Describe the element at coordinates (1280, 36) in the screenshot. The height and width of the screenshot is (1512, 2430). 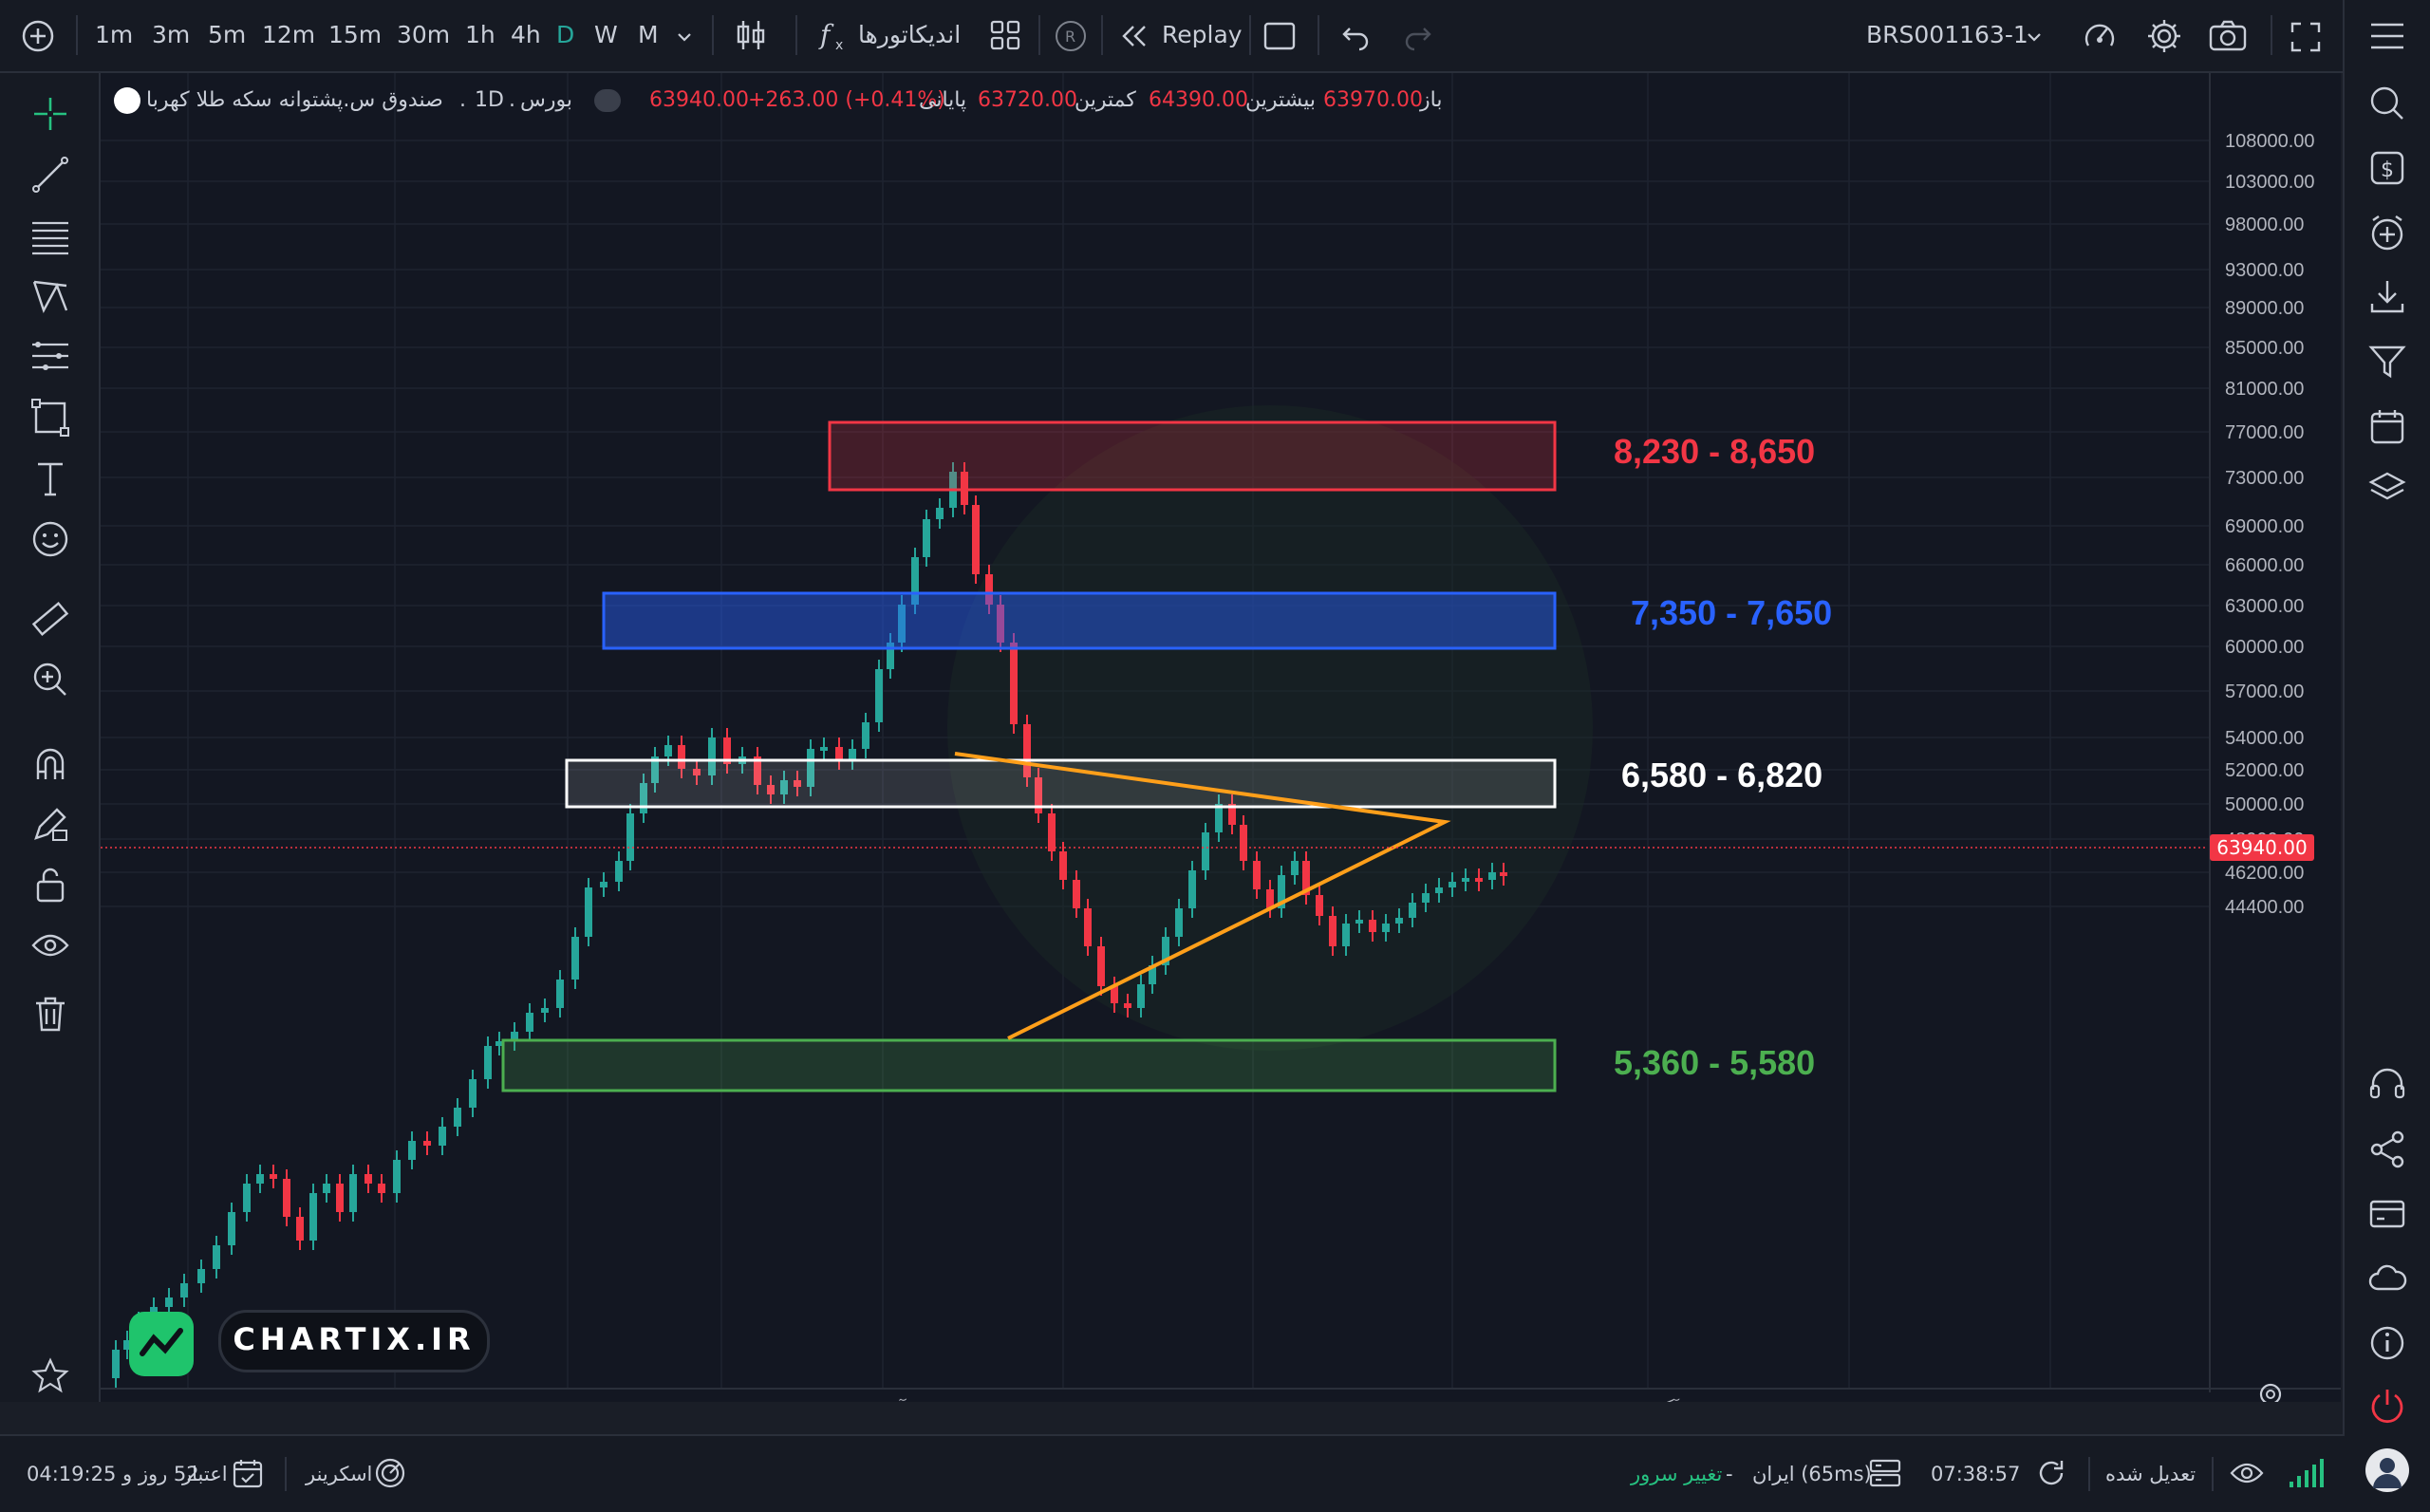
I see `rectangle-icon` at that location.